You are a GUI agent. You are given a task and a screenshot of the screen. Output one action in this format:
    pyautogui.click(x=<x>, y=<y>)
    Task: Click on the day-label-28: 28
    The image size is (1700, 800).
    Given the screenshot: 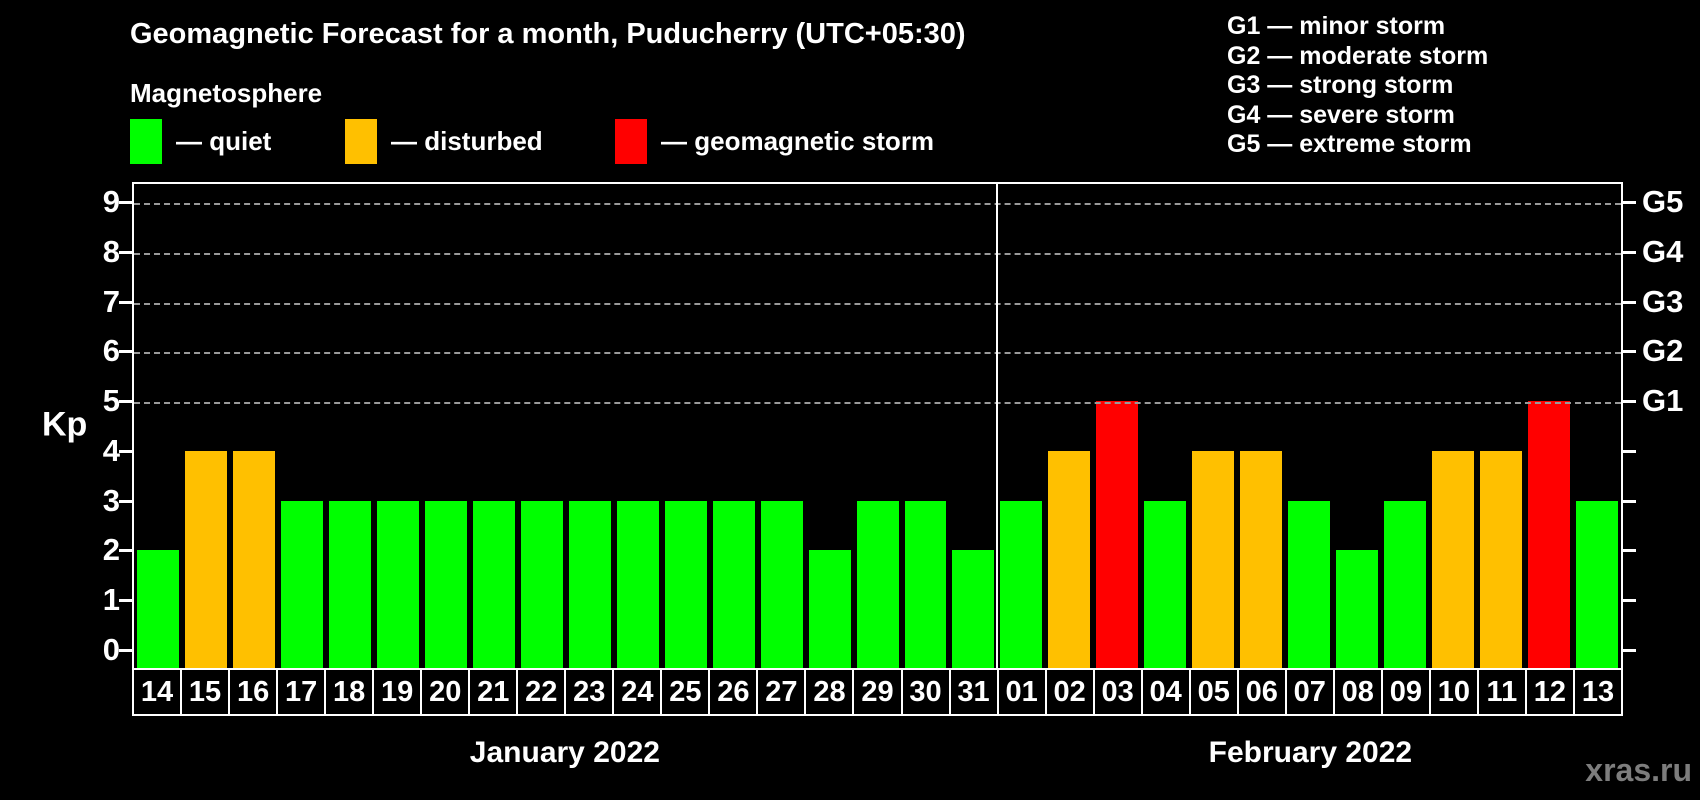 What is the action you would take?
    pyautogui.click(x=830, y=692)
    